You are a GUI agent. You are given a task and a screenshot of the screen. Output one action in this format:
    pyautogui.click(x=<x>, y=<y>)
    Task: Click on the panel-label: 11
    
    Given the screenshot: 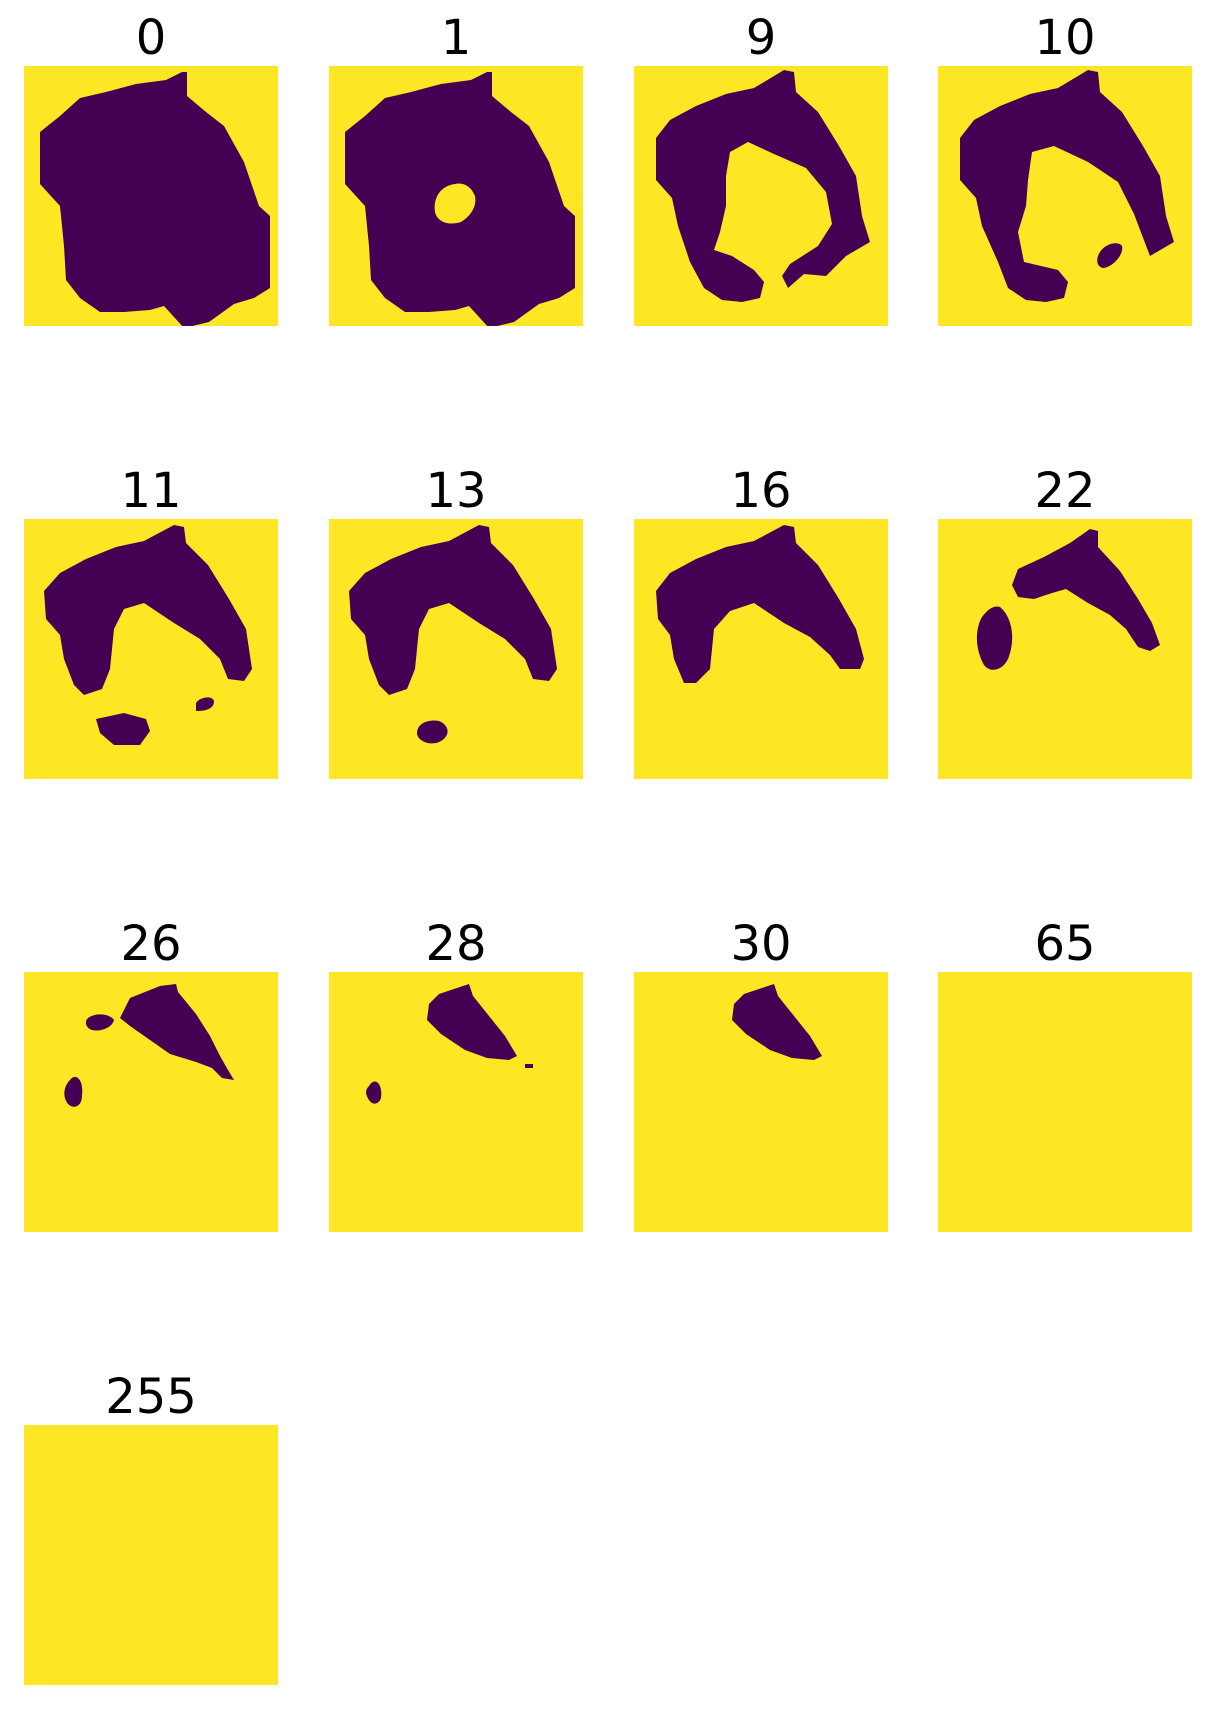 What is the action you would take?
    pyautogui.click(x=151, y=491)
    